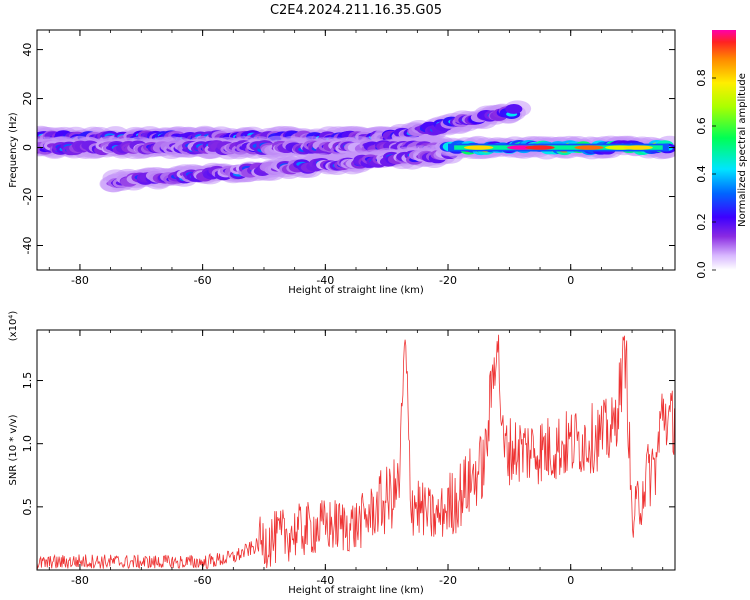  Describe the element at coordinates (27, 197) in the screenshot. I see `y-tick-label: -20` at that location.